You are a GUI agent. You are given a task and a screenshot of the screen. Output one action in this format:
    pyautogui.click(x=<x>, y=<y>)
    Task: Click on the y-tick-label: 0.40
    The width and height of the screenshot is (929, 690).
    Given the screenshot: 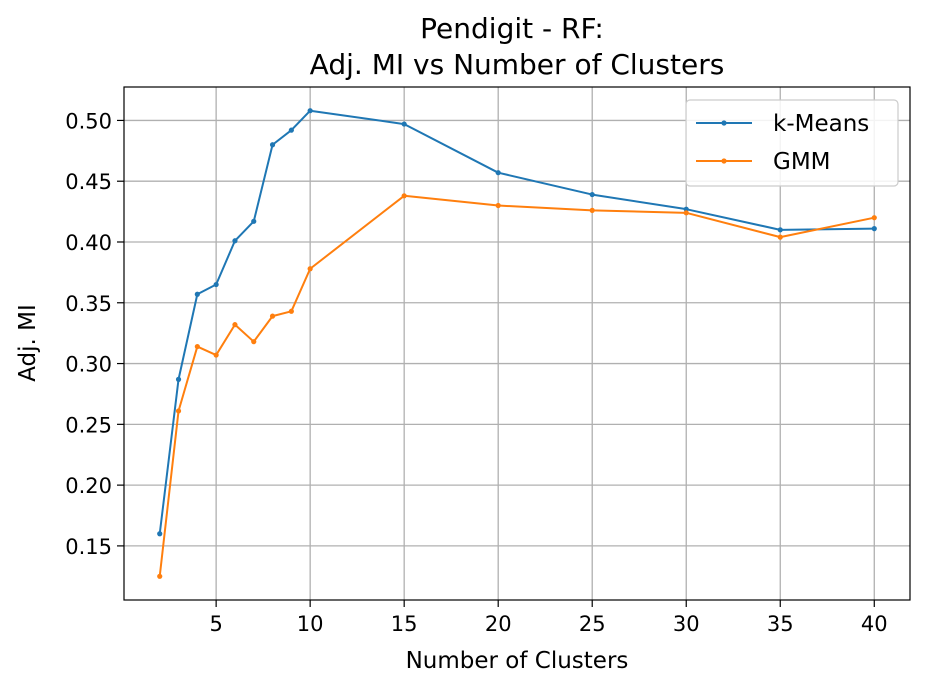 What is the action you would take?
    pyautogui.click(x=88, y=243)
    